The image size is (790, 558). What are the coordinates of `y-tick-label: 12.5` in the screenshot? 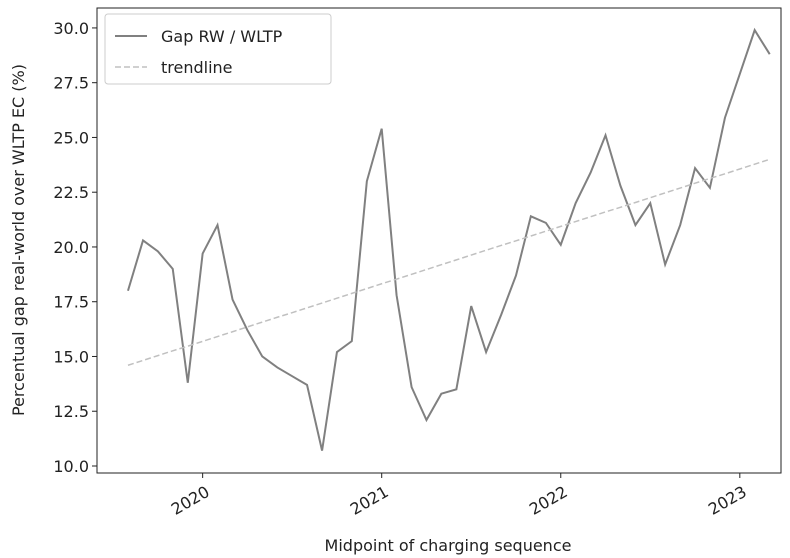 It's located at (71, 411).